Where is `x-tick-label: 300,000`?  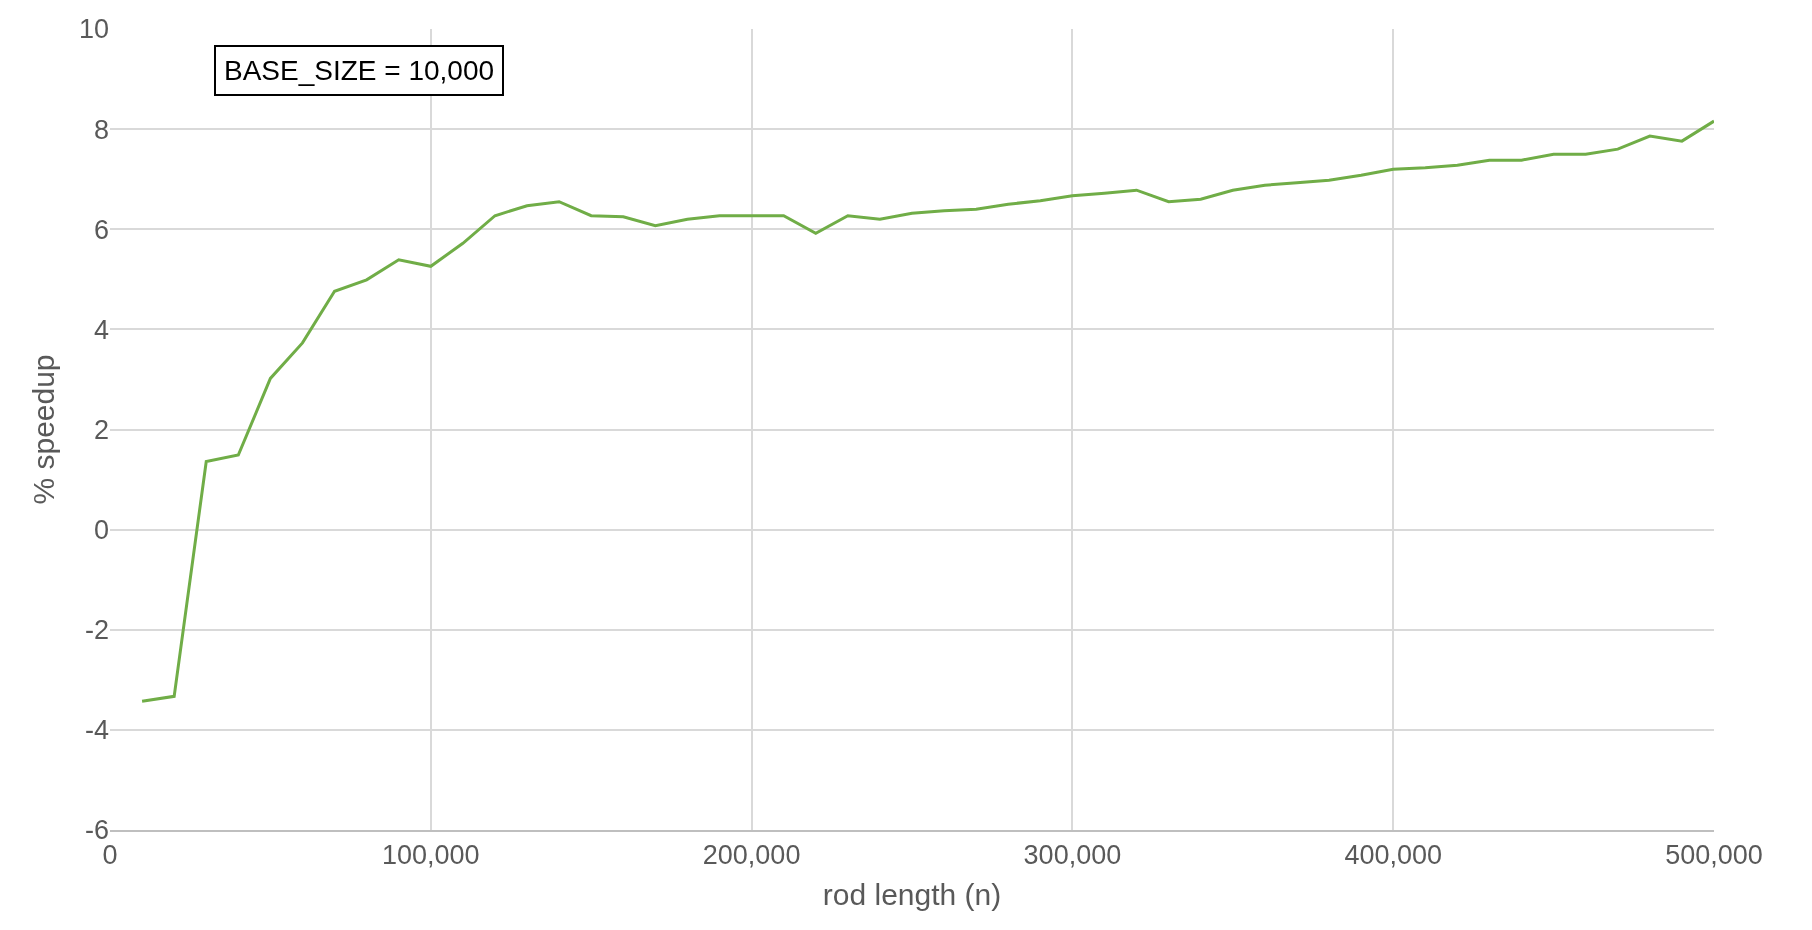
x-tick-label: 300,000 is located at coordinates (1072, 855).